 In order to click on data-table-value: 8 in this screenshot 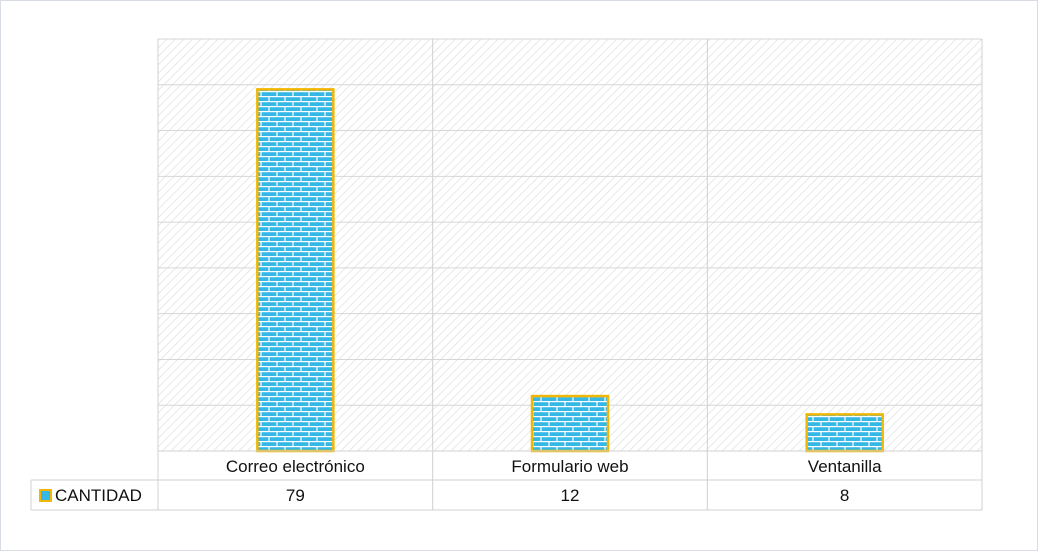, I will do `click(844, 495)`.